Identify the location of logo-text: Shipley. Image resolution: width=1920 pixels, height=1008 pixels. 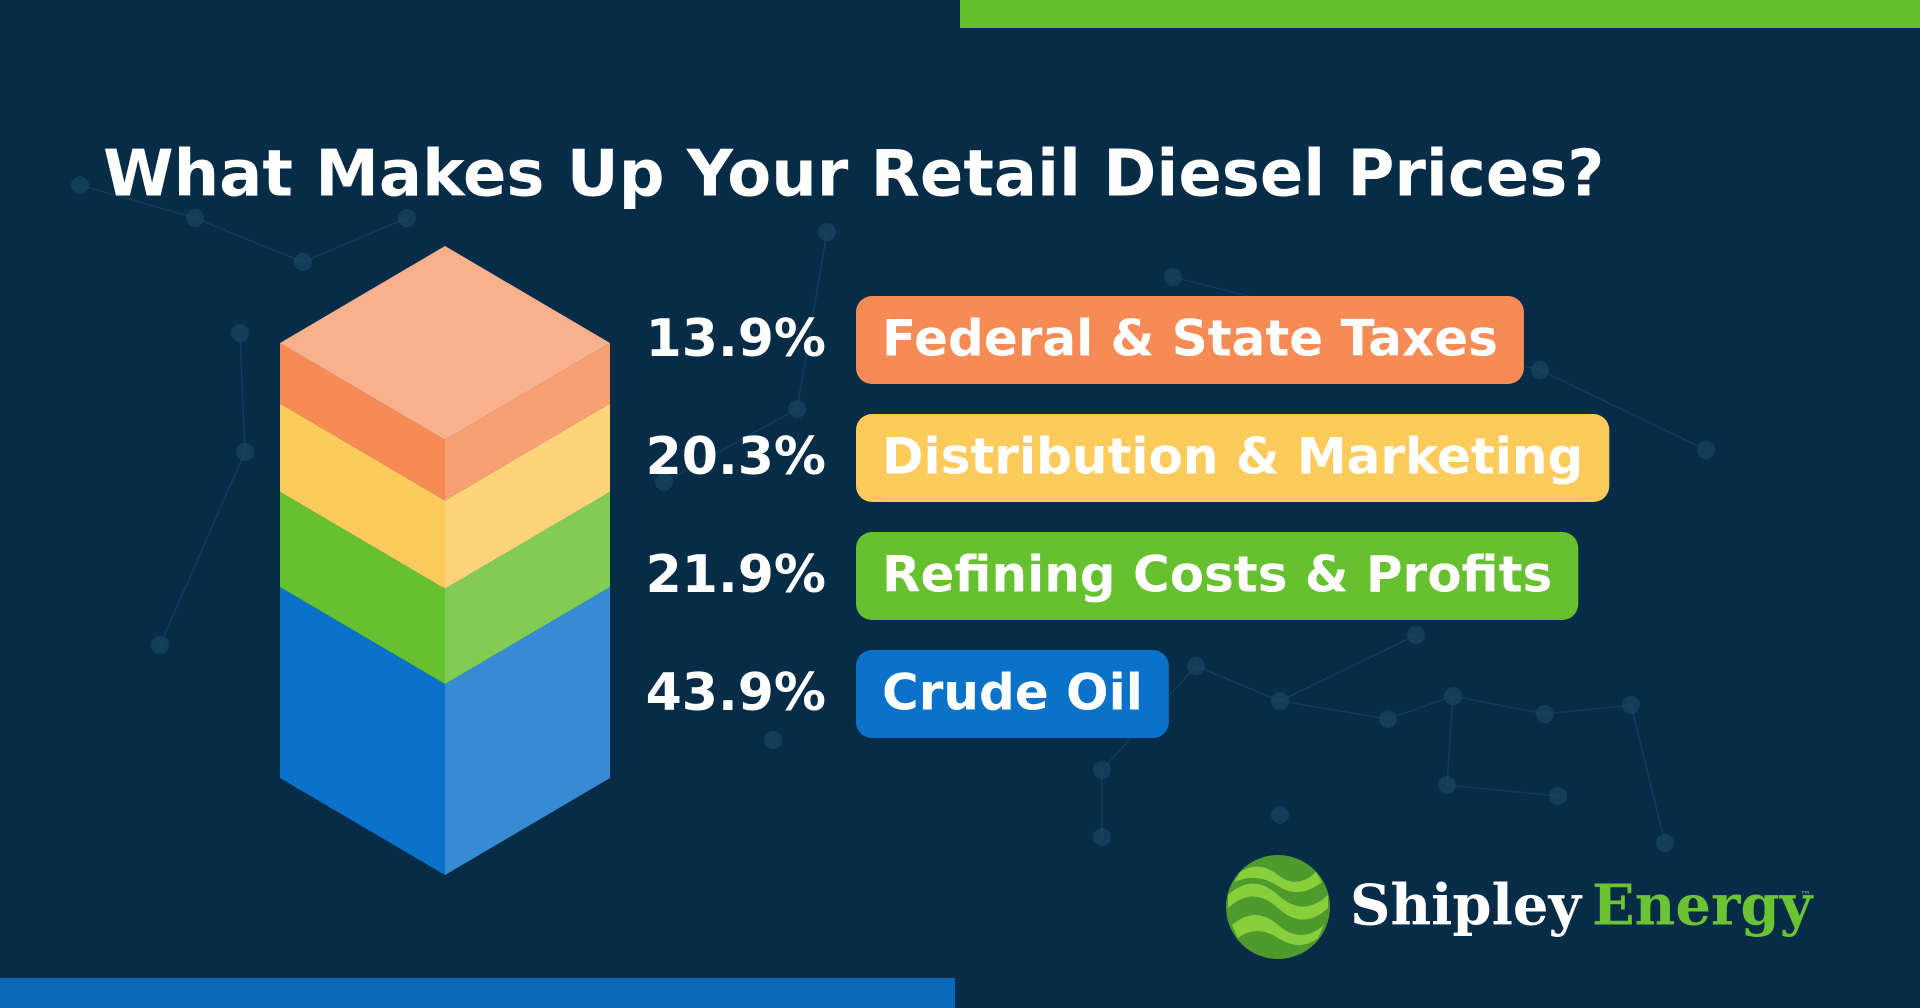
(1466, 906).